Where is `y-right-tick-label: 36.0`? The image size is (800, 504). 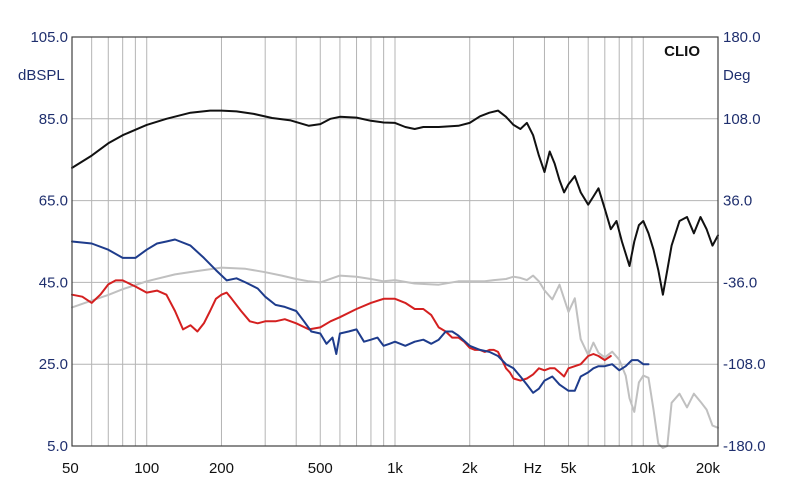
y-right-tick-label: 36.0 is located at coordinates (737, 201).